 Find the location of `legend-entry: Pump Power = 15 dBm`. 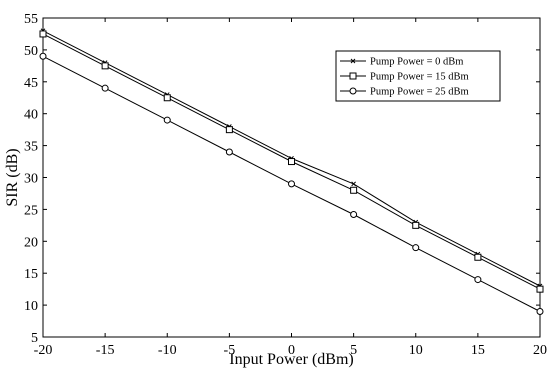

legend-entry: Pump Power = 15 dBm is located at coordinates (404, 77).